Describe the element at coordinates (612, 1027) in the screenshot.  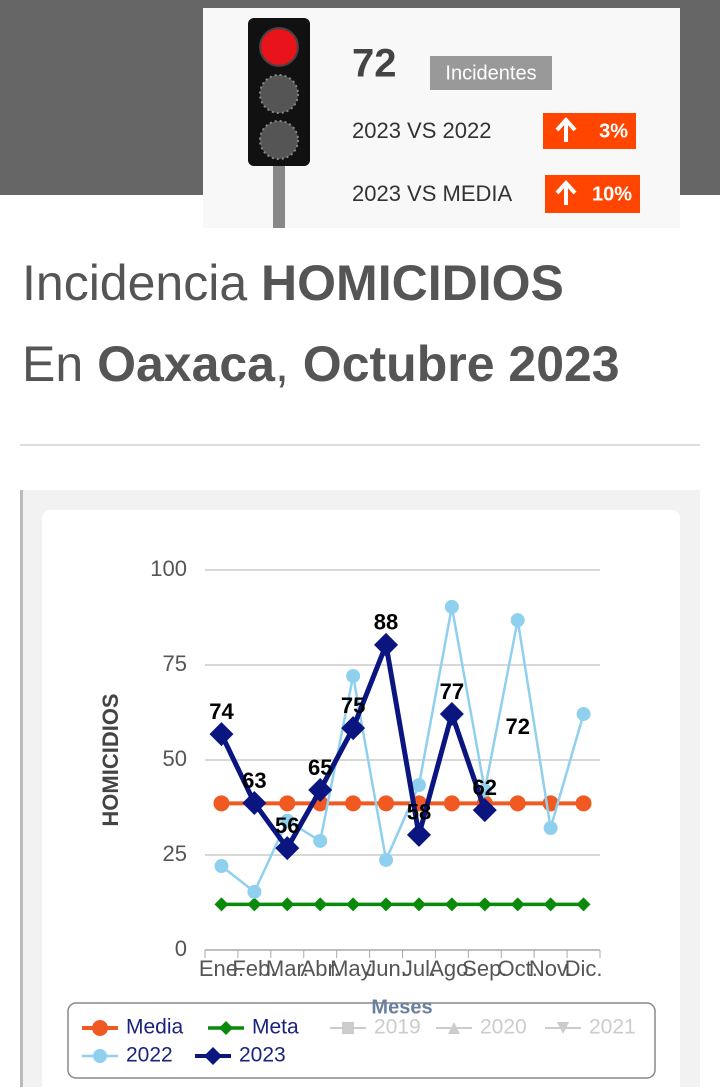
I see `legend-label: 2021` at that location.